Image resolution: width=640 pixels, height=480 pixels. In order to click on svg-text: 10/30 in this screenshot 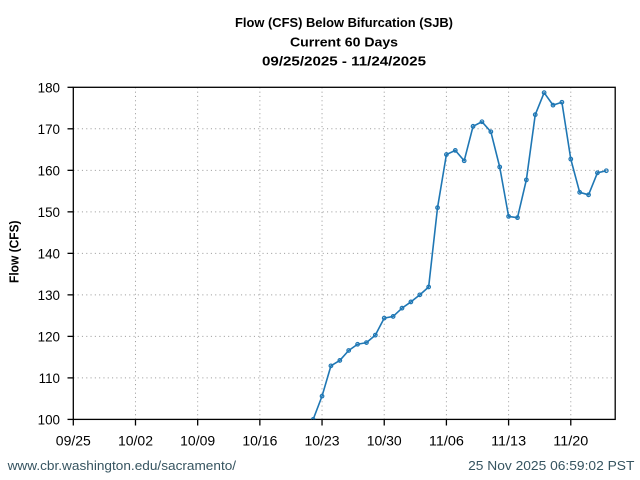, I will do `click(384, 440)`.